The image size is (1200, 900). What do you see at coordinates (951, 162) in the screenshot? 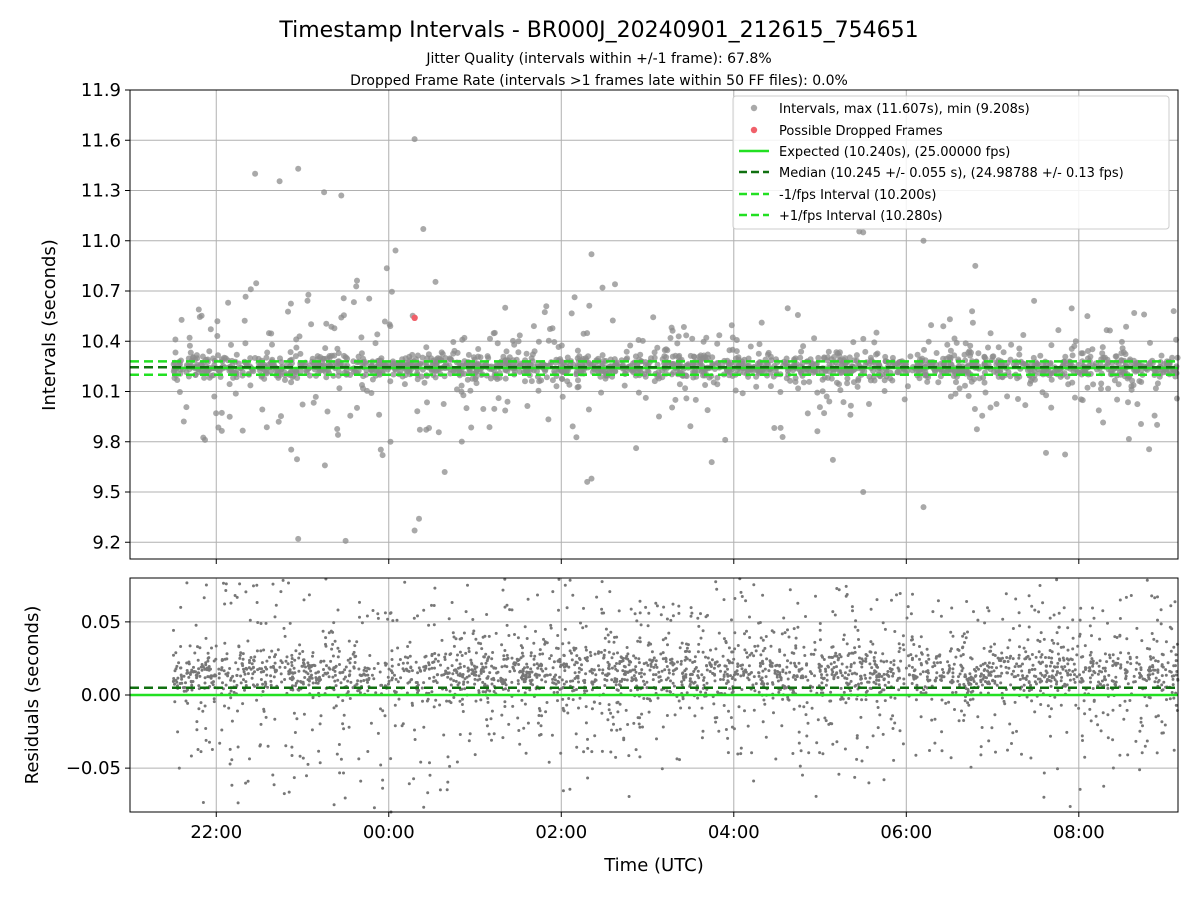
I see `legend-box` at bounding box center [951, 162].